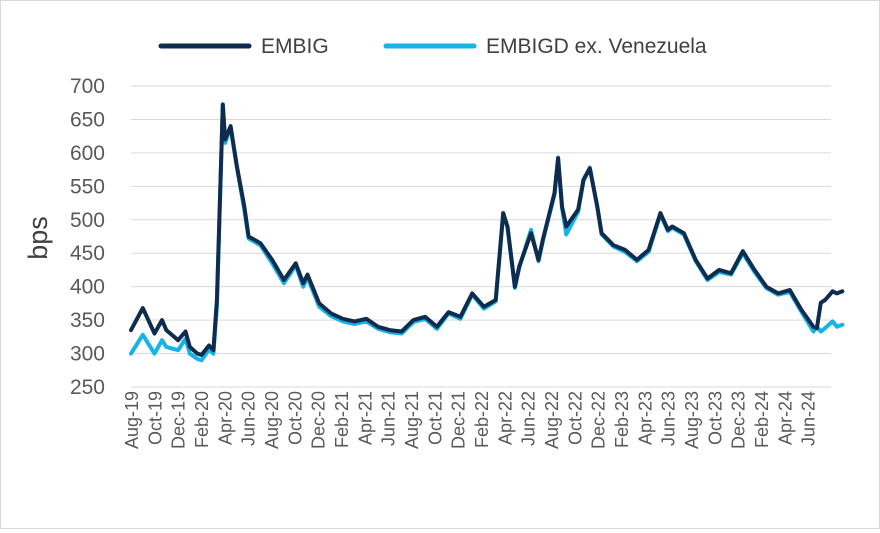  What do you see at coordinates (87, 387) in the screenshot?
I see `y-tick-label: 250` at bounding box center [87, 387].